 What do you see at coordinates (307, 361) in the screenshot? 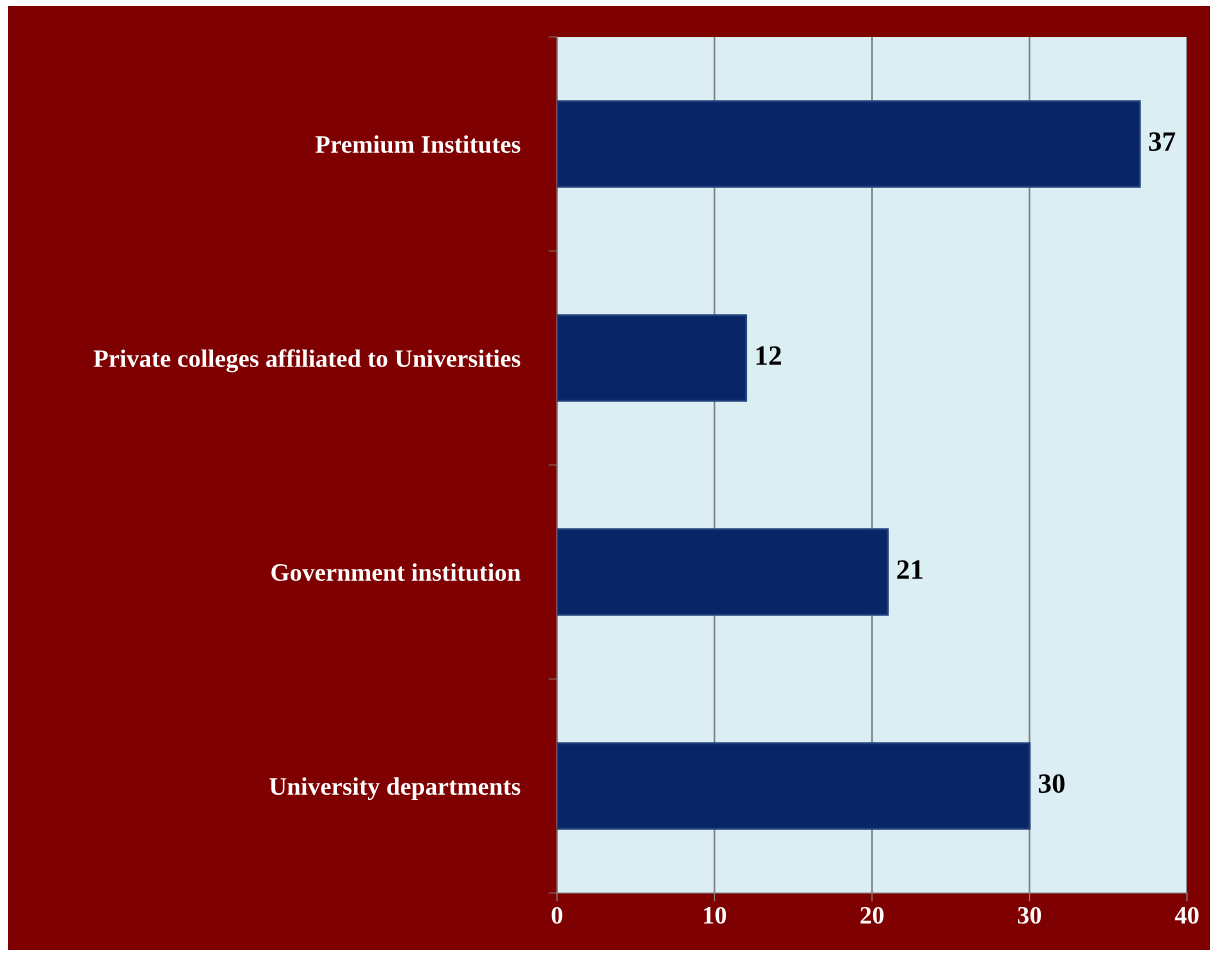
I see `y-tick-label: Private colleges affiliated to Universities` at bounding box center [307, 361].